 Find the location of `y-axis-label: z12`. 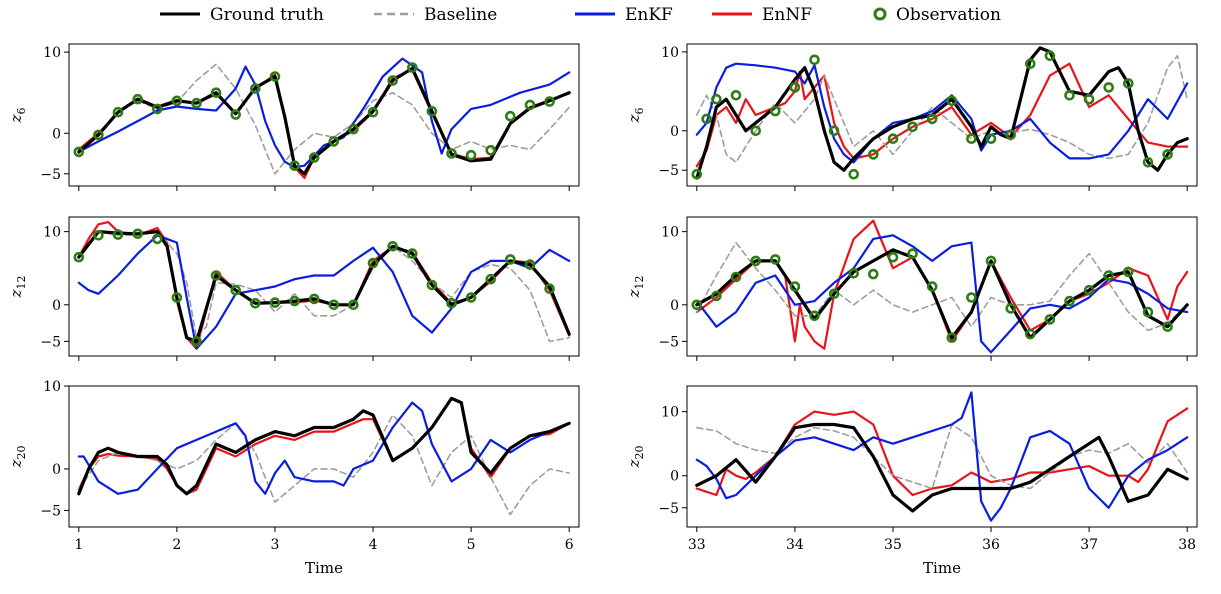

y-axis-label: z12 is located at coordinates (635, 287).